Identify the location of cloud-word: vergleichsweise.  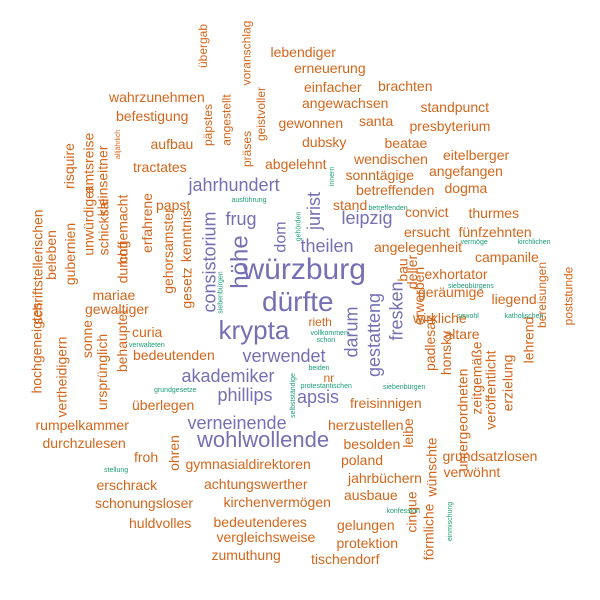
(266, 537).